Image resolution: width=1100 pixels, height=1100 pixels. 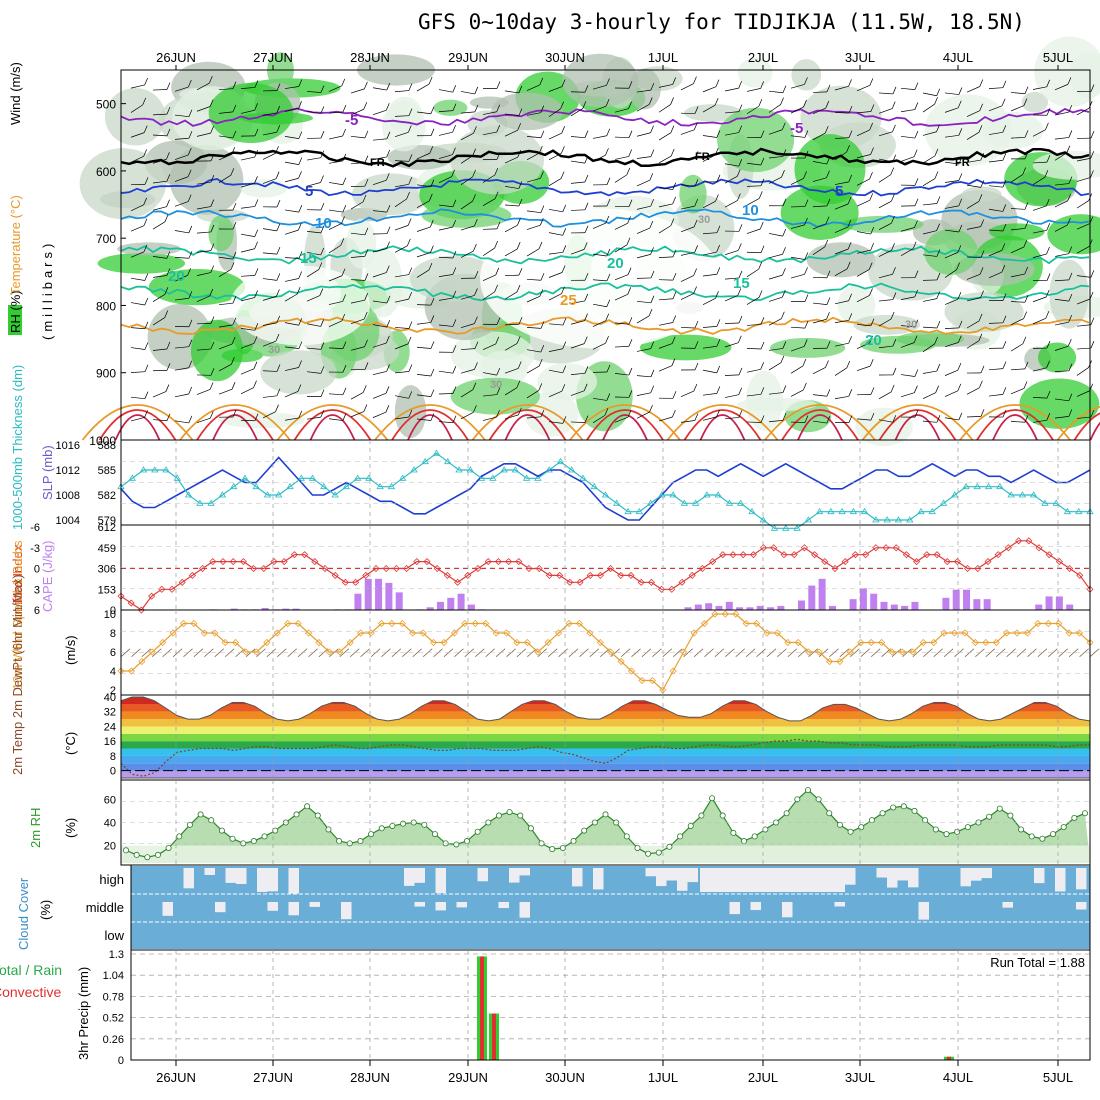 What do you see at coordinates (263, 188) in the screenshot?
I see `humidity-shade` at bounding box center [263, 188].